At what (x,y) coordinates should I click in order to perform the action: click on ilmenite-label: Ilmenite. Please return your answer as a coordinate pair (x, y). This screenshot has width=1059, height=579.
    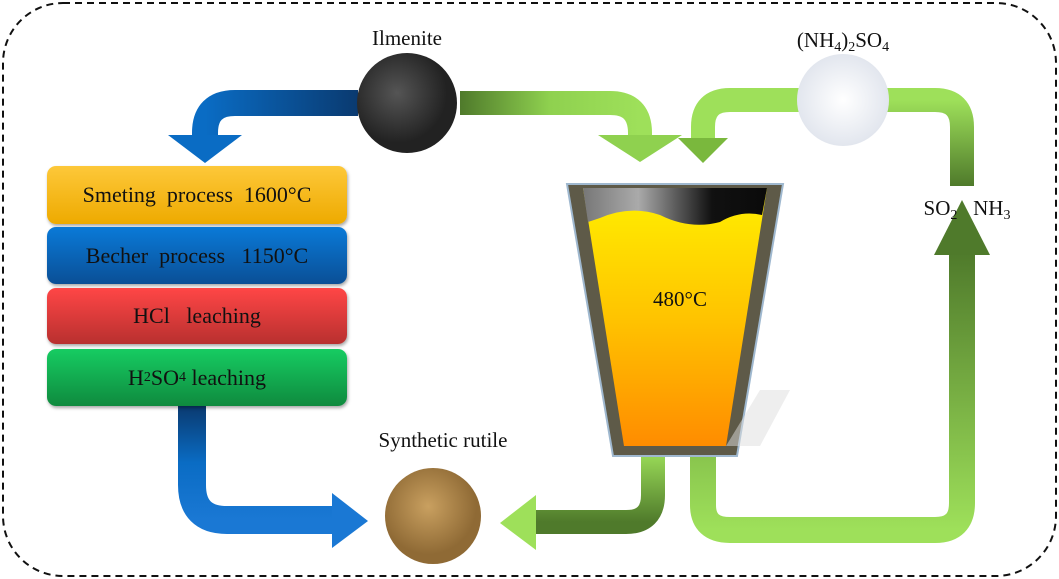
    Looking at the image, I should click on (407, 38).